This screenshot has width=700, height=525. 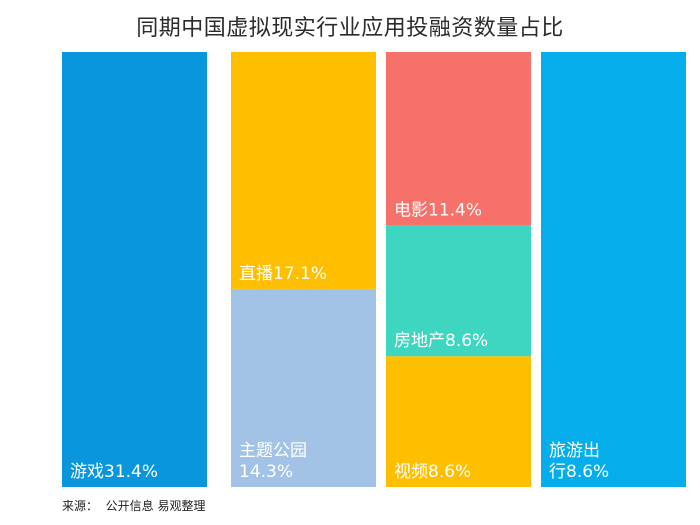 What do you see at coordinates (273, 461) in the screenshot?
I see `segment-label-1-0: 主题公园 14.3%` at bounding box center [273, 461].